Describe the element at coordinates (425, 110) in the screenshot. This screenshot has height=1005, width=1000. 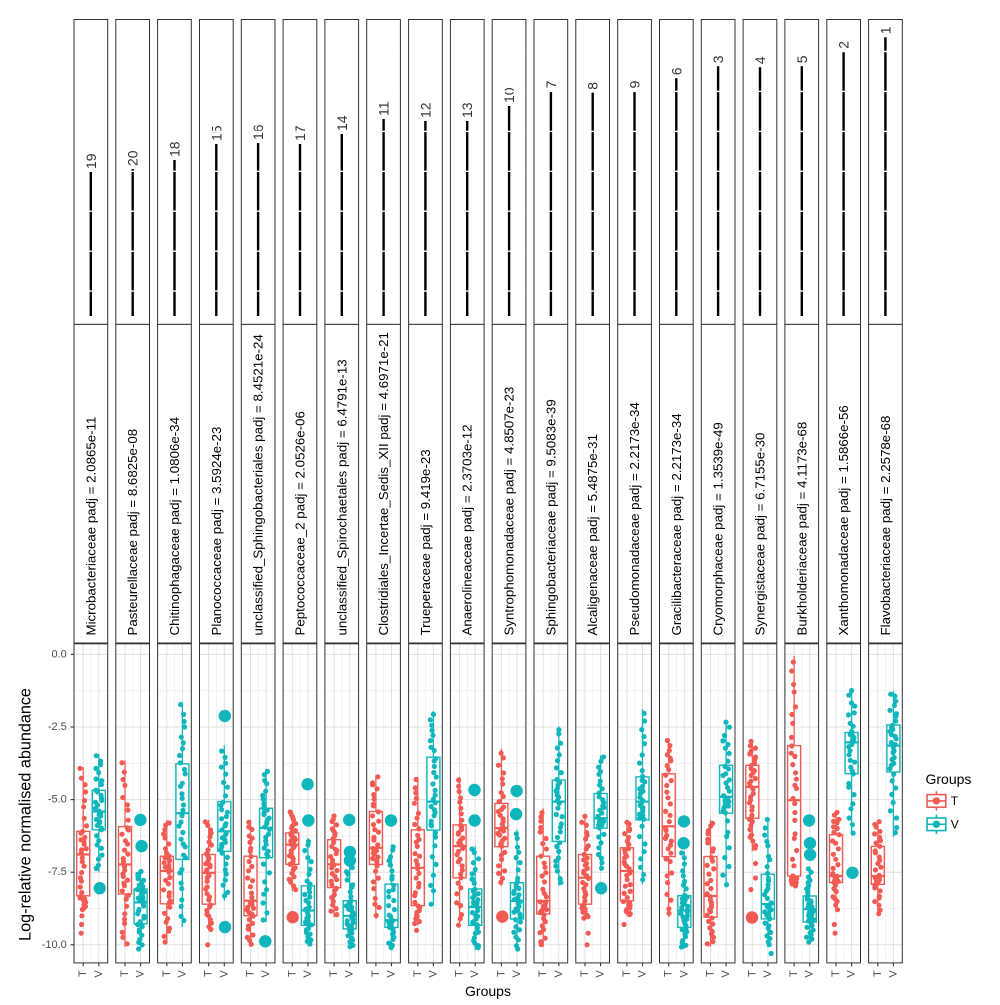
I see `svg-text: 12` at that location.